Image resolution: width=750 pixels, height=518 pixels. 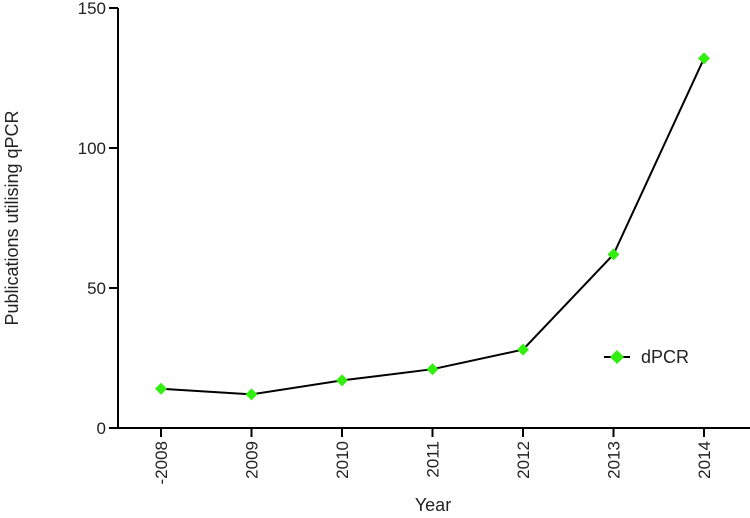 What do you see at coordinates (614, 460) in the screenshot?
I see `x-tick-label: 2013` at bounding box center [614, 460].